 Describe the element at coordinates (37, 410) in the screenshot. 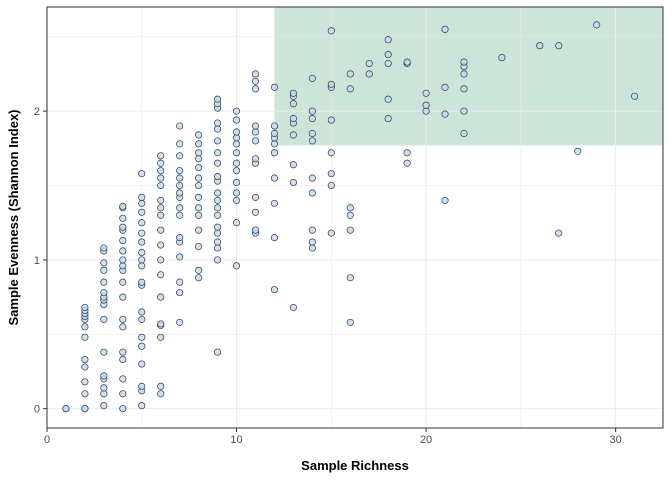

I see `y-tick-label: 0` at that location.